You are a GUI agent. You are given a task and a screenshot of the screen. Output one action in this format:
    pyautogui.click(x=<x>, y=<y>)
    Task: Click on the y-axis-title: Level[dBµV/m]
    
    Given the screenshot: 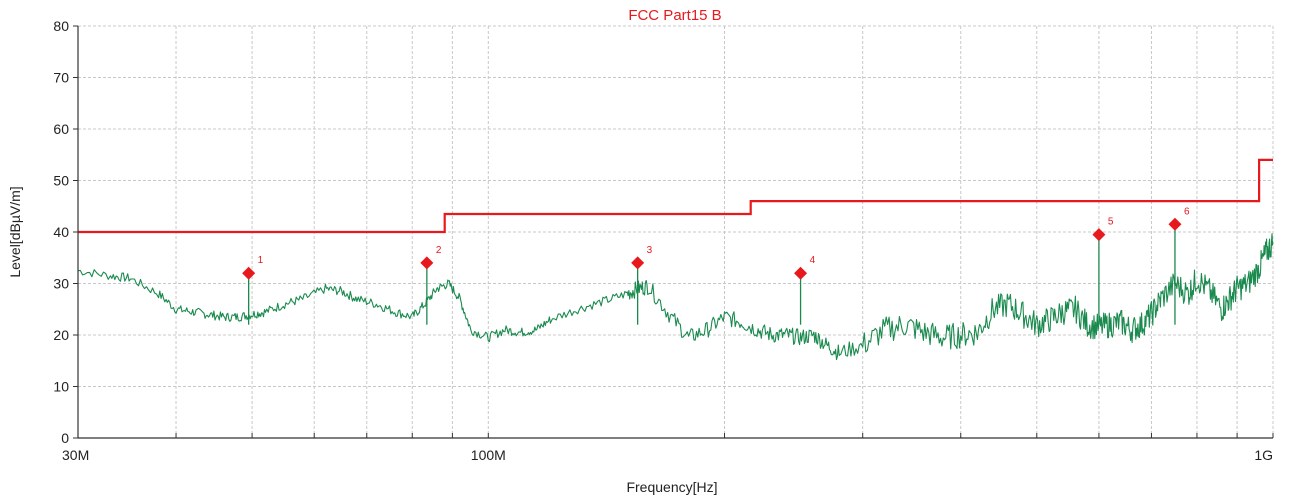 What is the action you would take?
    pyautogui.click(x=15, y=231)
    